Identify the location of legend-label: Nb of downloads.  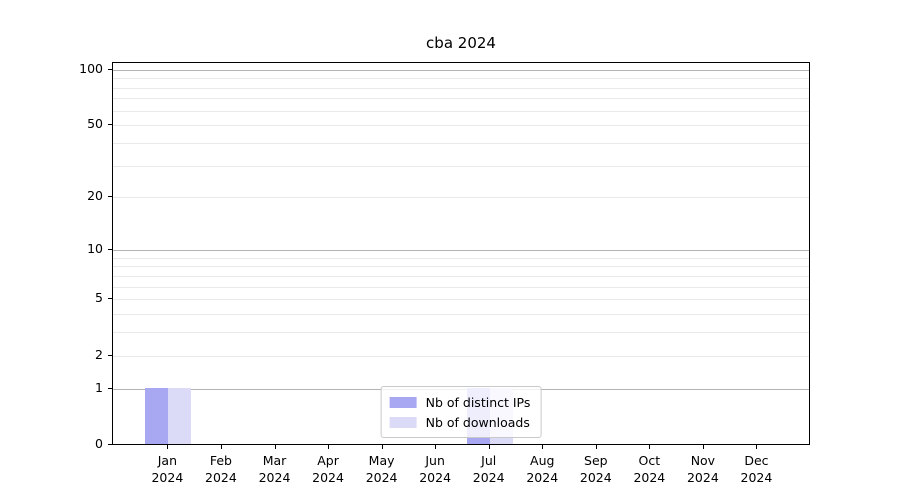
(477, 422).